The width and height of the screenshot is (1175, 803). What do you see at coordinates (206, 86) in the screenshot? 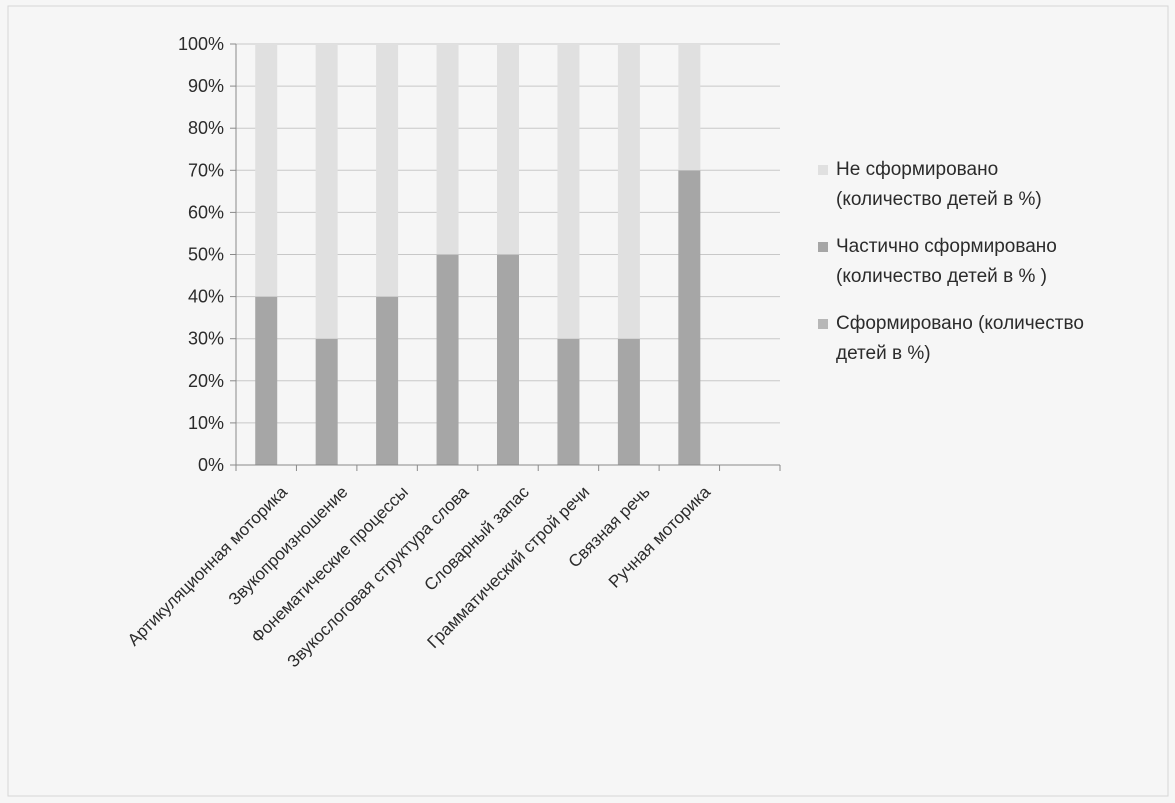
I see `y-tick-label: 90%` at bounding box center [206, 86].